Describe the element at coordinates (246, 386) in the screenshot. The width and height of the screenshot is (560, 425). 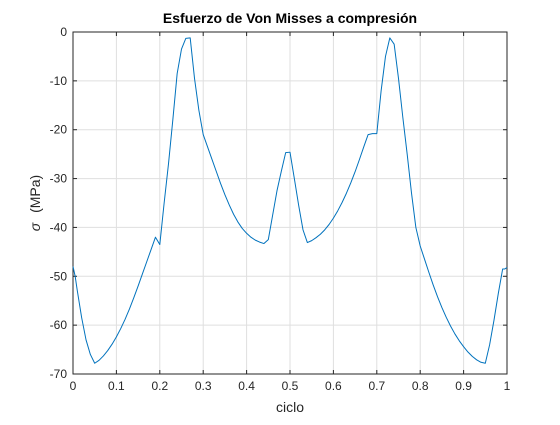
I see `x-tick-label: 0.4` at that location.